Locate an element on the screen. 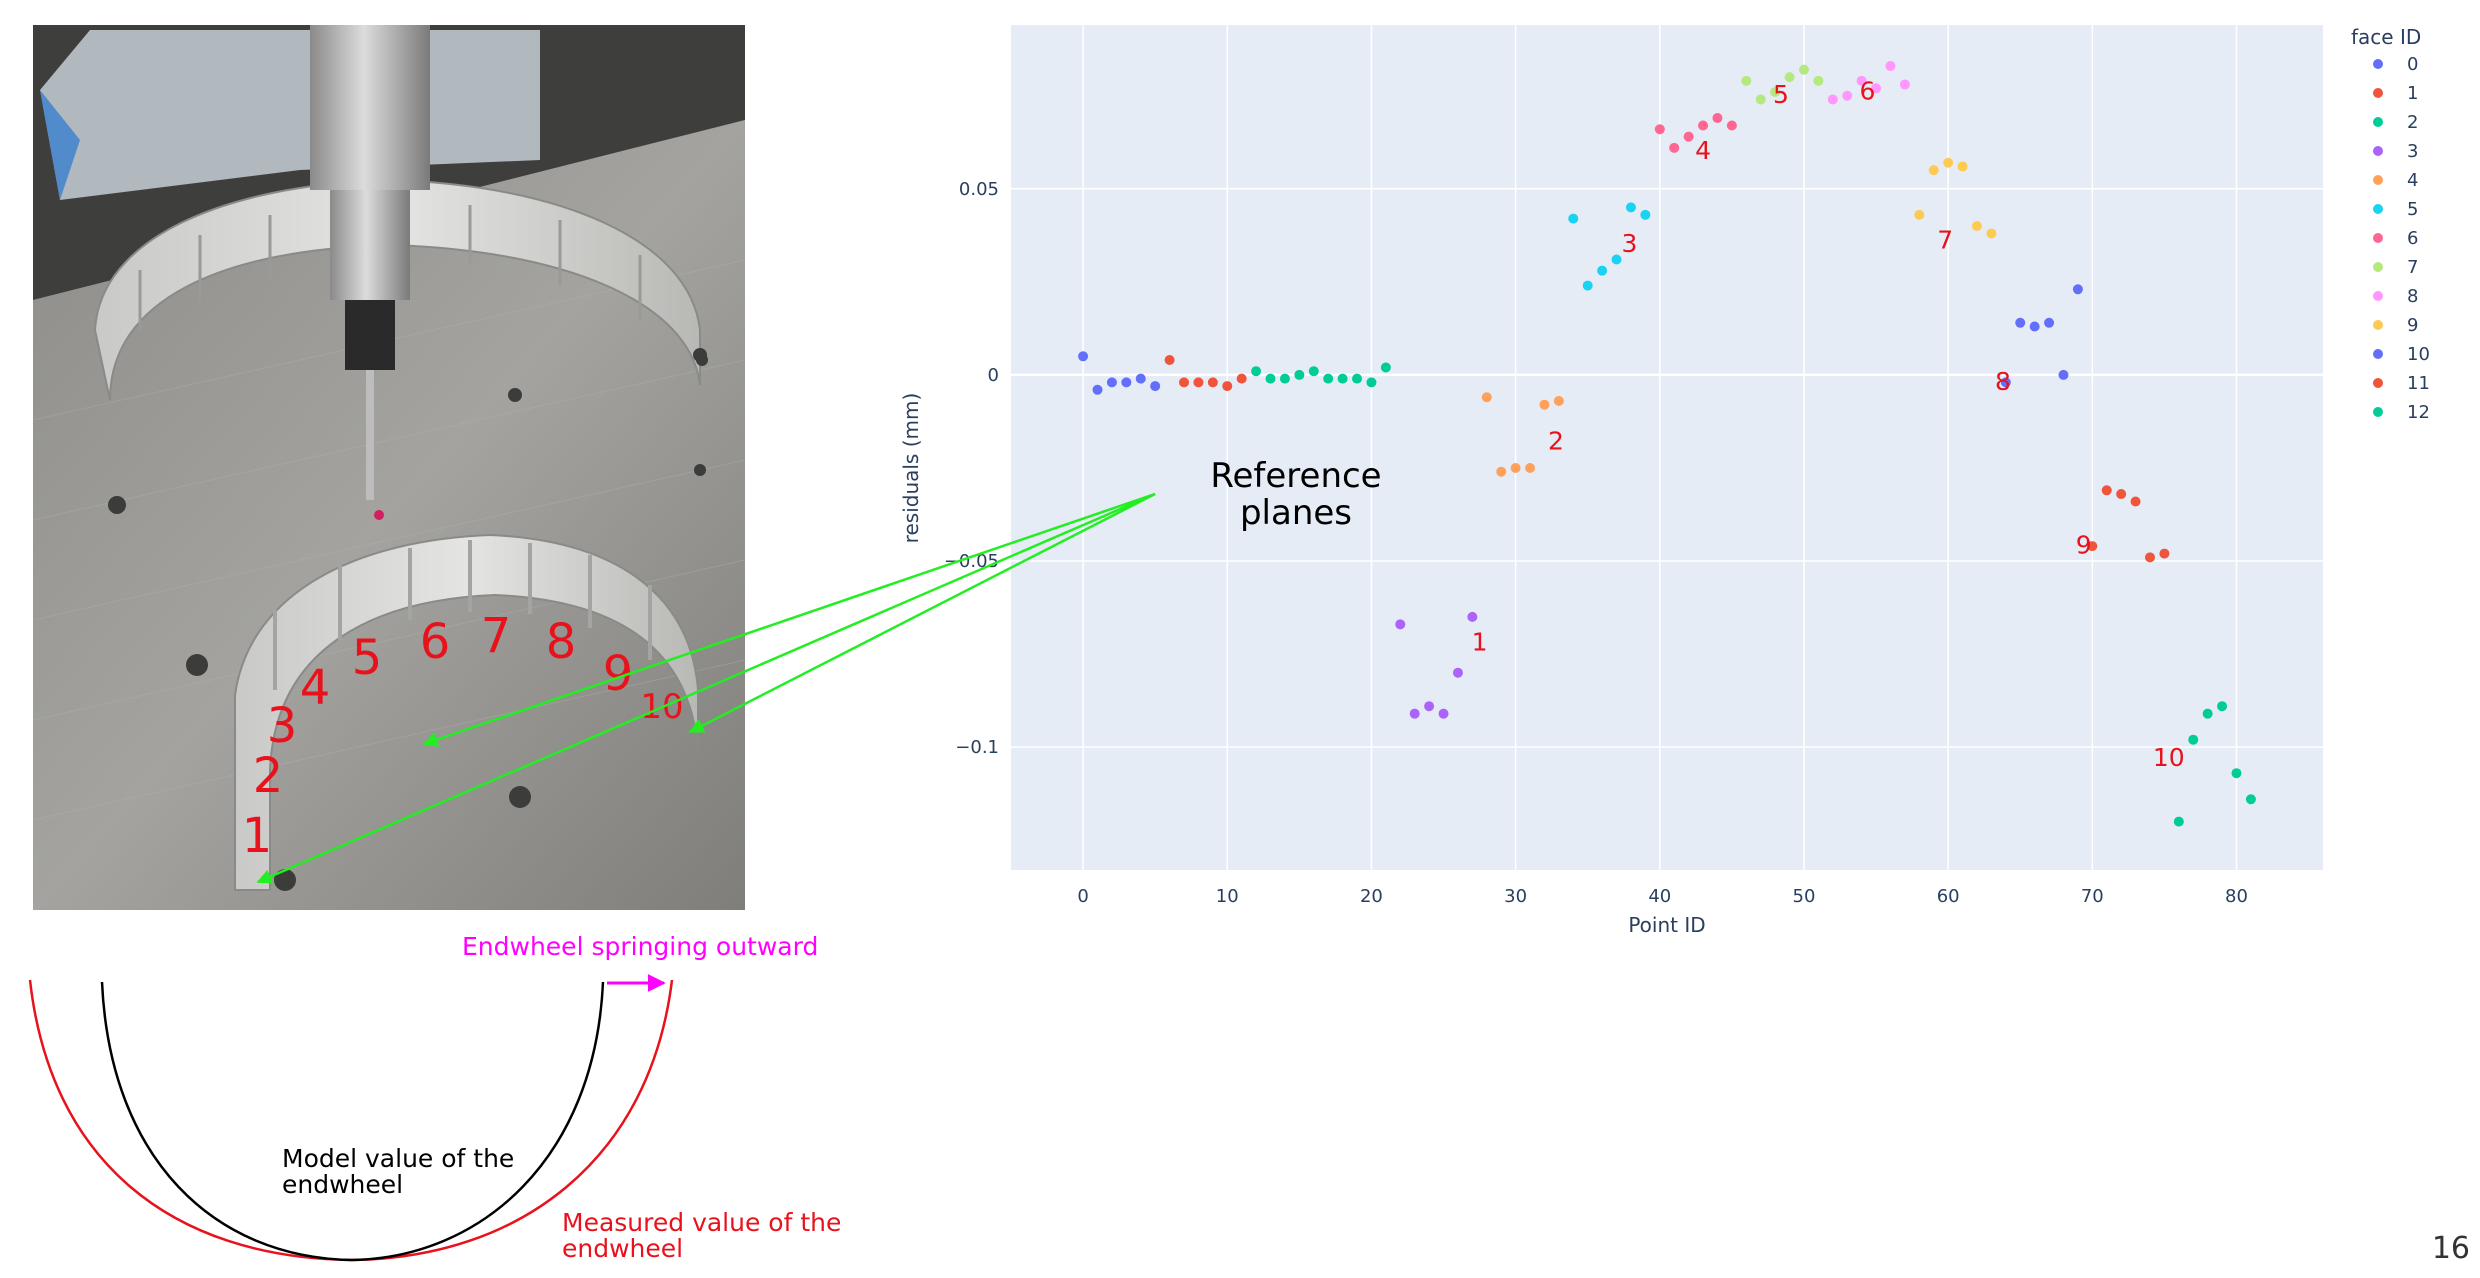  photo-face-label: 8 is located at coordinates (561, 642).